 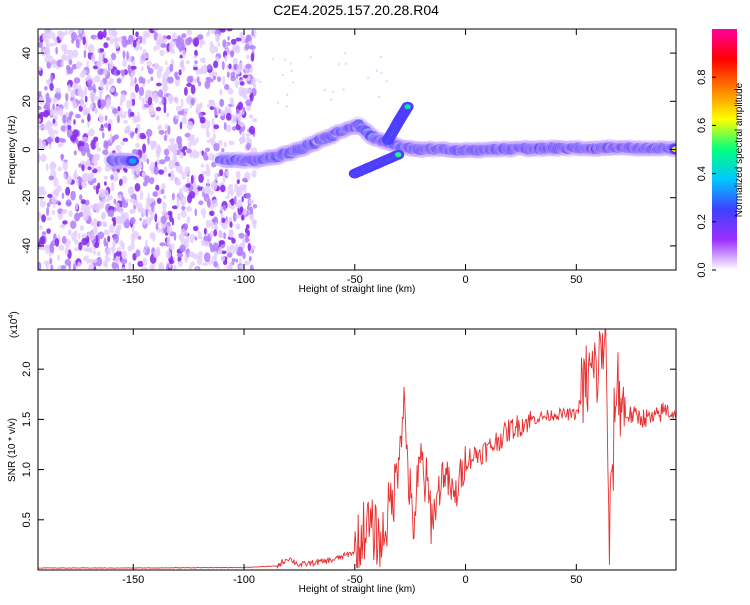 I want to click on spectrogram-ylabel: Frequency (Hz), so click(x=12, y=150).